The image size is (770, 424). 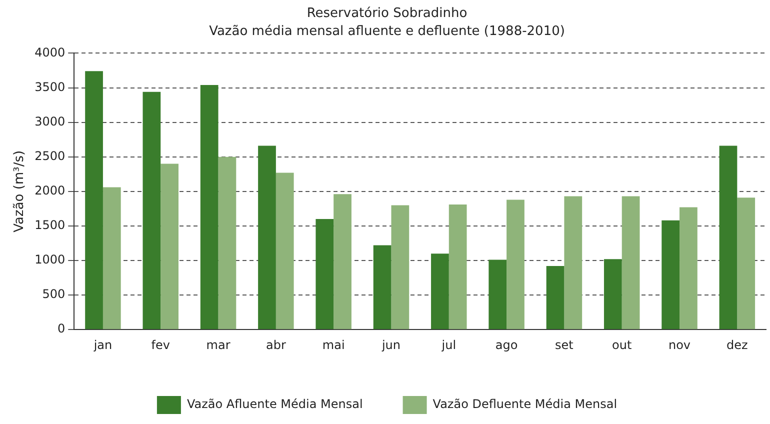 I want to click on chart-subtitle: Vazão média mensal afluente e defluente (1988-2010), so click(x=387, y=31).